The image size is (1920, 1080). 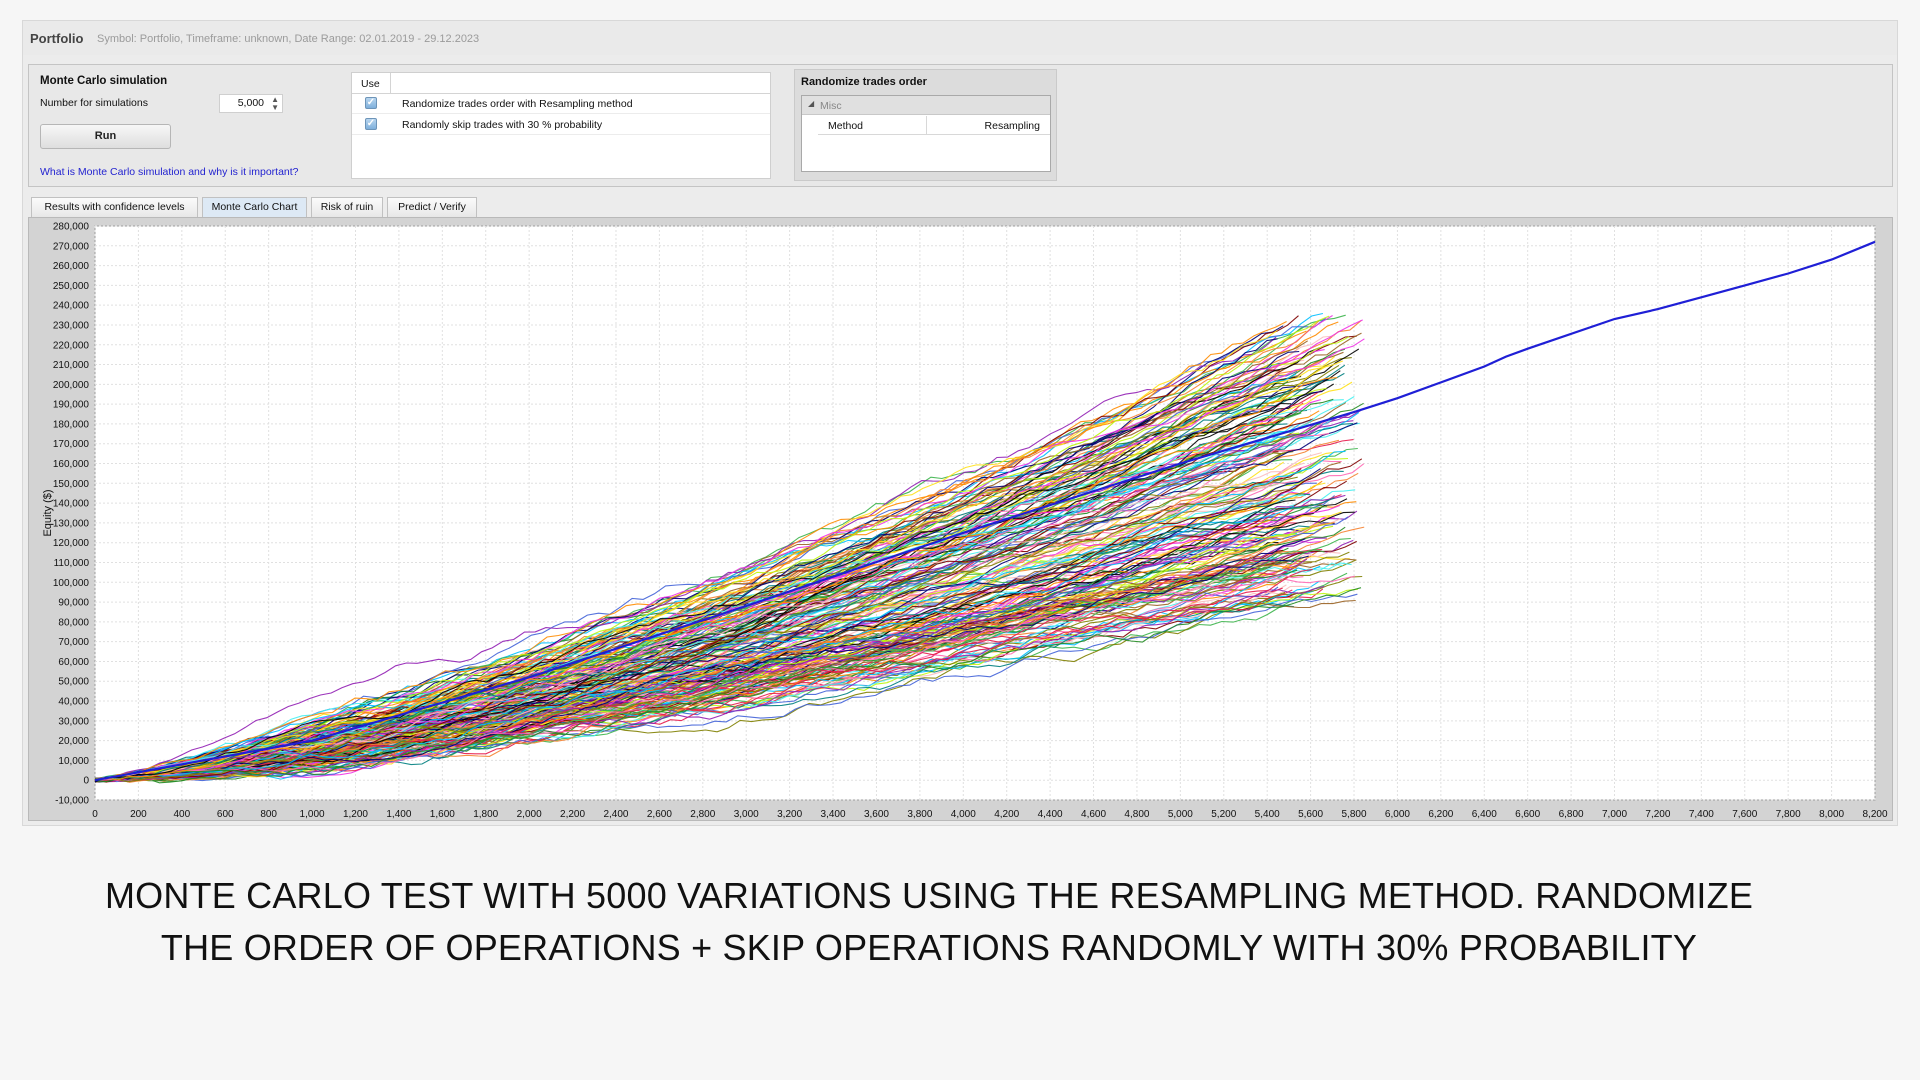 I want to click on x-tick-label: 200, so click(x=138, y=814).